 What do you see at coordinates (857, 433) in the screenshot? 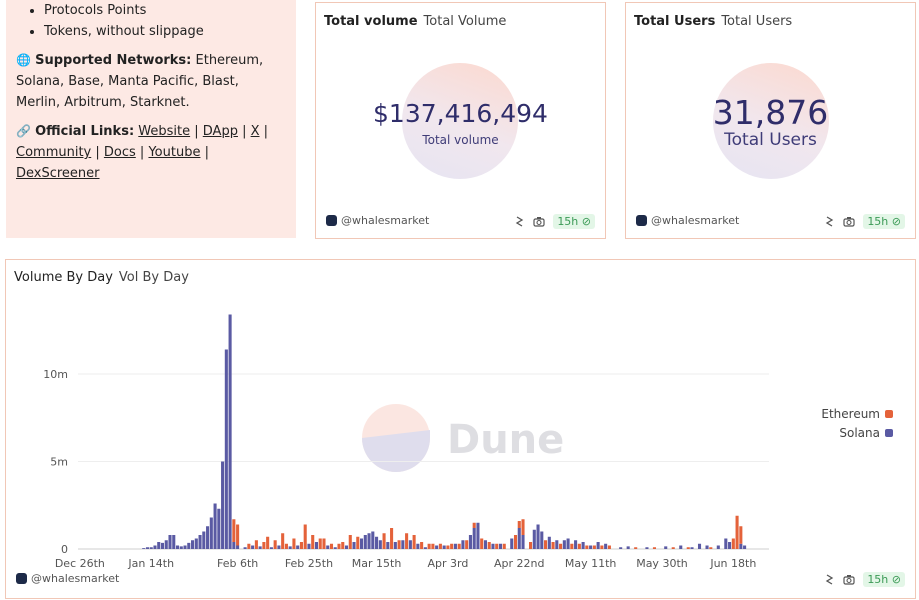
I see `legend-item-solana: Solana` at bounding box center [857, 433].